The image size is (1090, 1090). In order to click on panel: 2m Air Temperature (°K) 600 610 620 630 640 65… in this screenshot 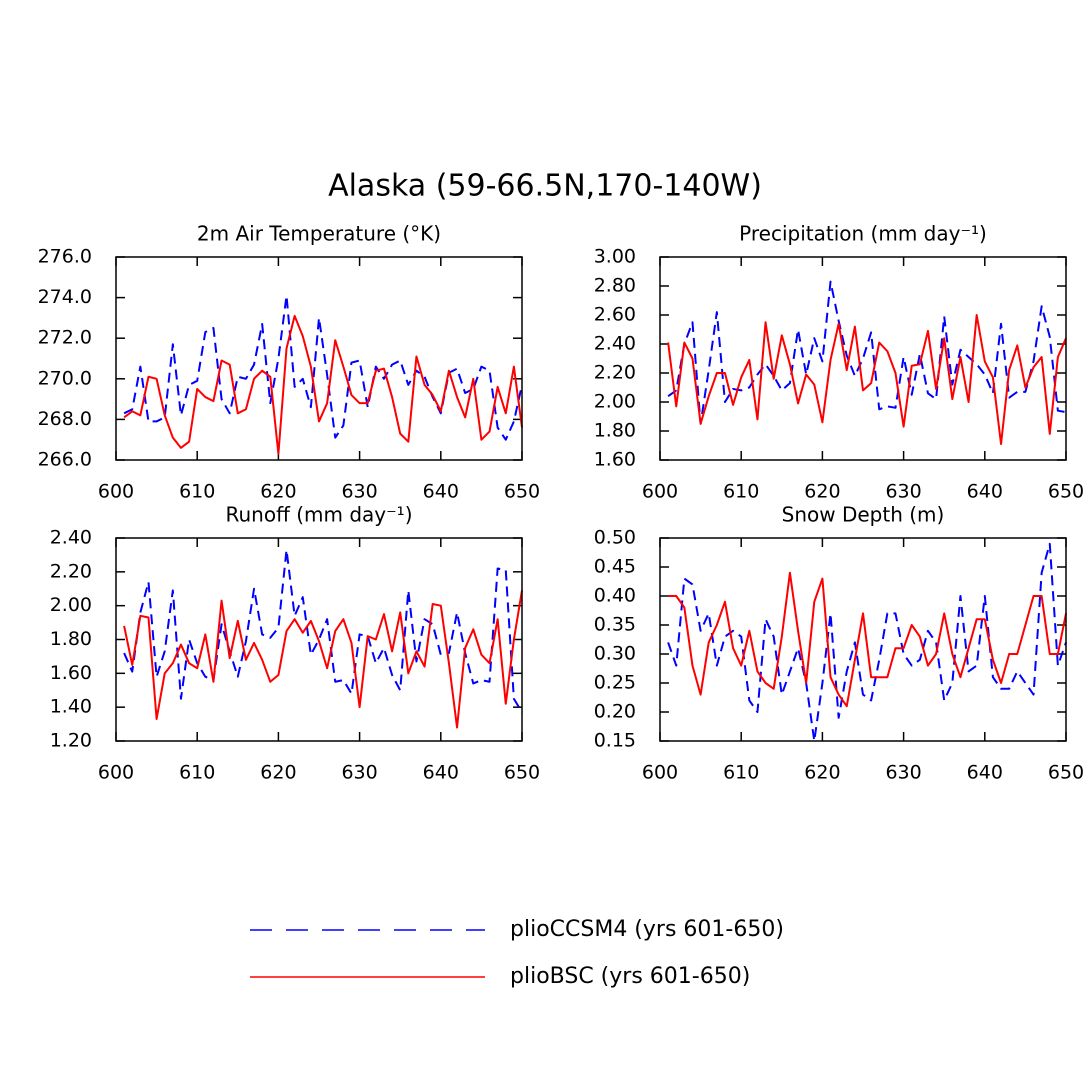, I will do `click(289, 362)`.